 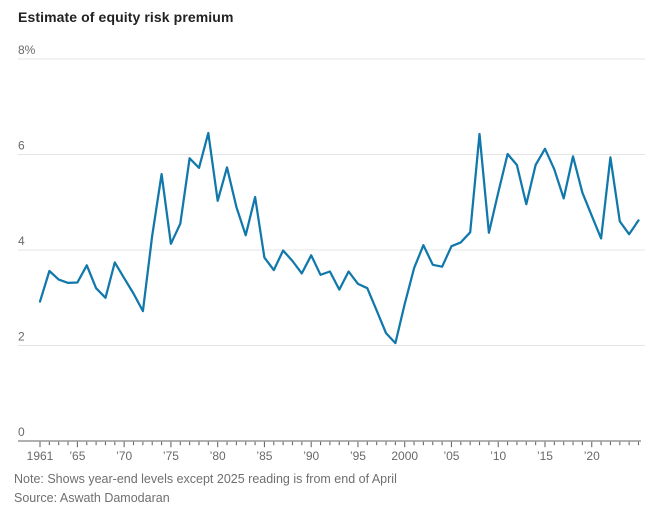 I want to click on chart-title: Estimate of equity risk premium, so click(x=126, y=17).